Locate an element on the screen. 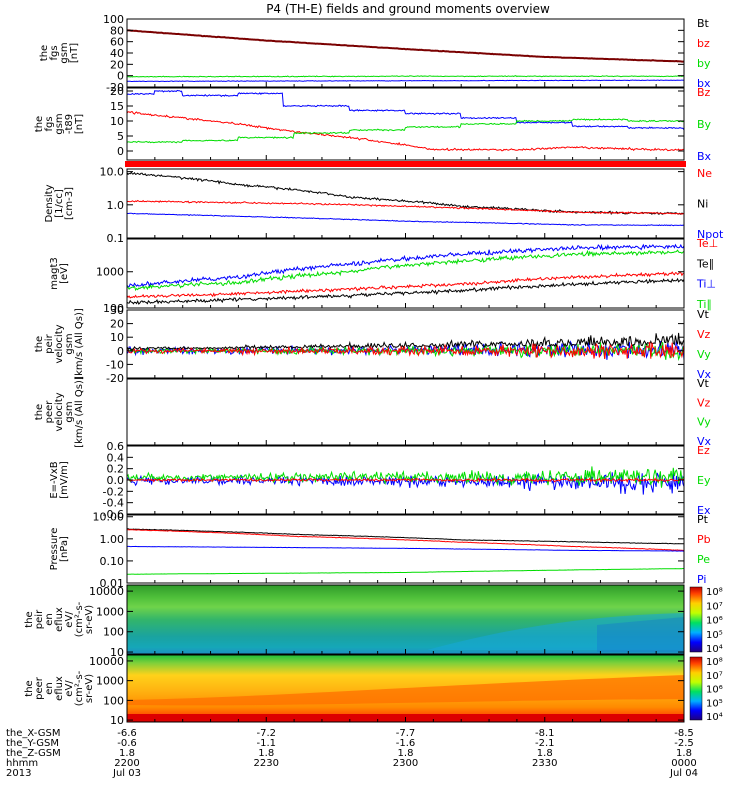  x-axis-value: -8.5 is located at coordinates (684, 733).